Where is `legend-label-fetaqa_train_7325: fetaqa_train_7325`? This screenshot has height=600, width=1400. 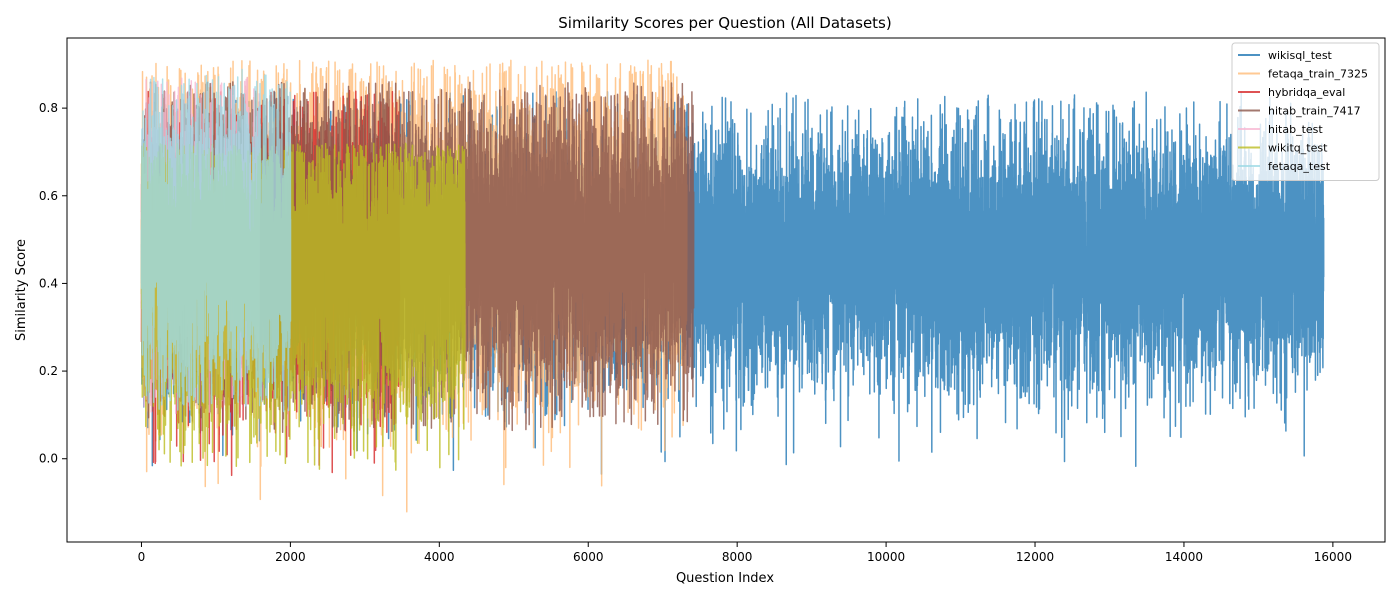
legend-label-fetaqa_train_7325: fetaqa_train_7325 is located at coordinates (1318, 74).